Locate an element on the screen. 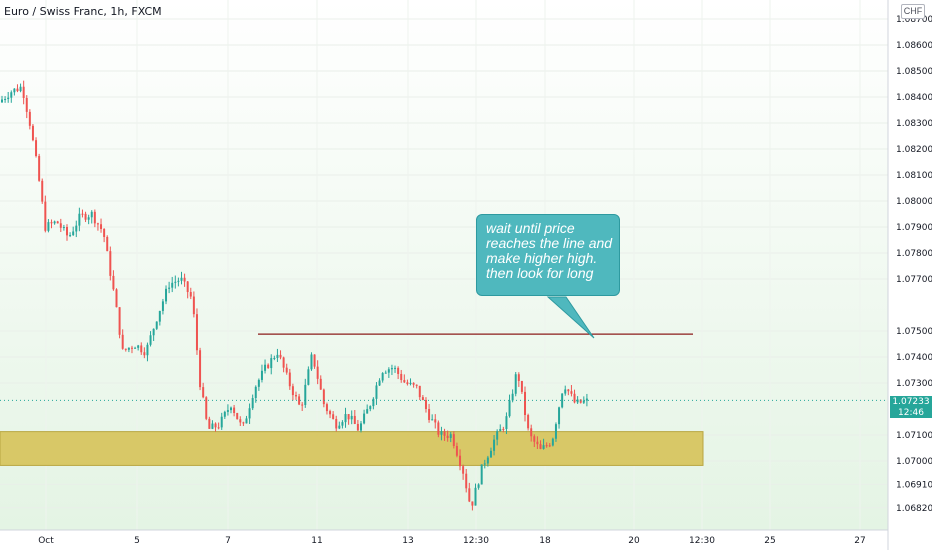 The height and width of the screenshot is (550, 932). y-tick-label: 1.07000 is located at coordinates (914, 462).